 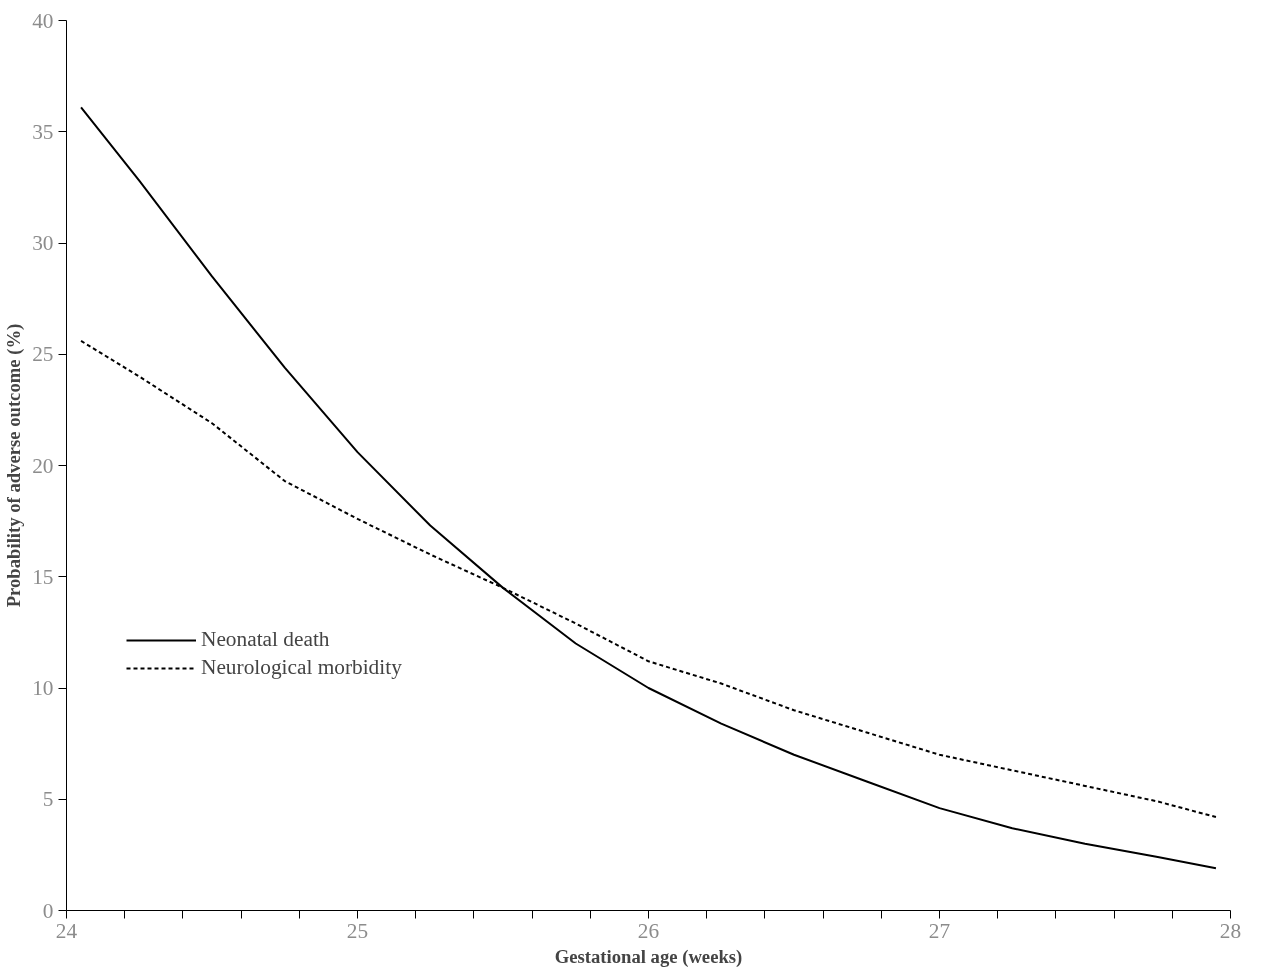 What do you see at coordinates (939, 930) in the screenshot?
I see `x-tick-label: 27` at bounding box center [939, 930].